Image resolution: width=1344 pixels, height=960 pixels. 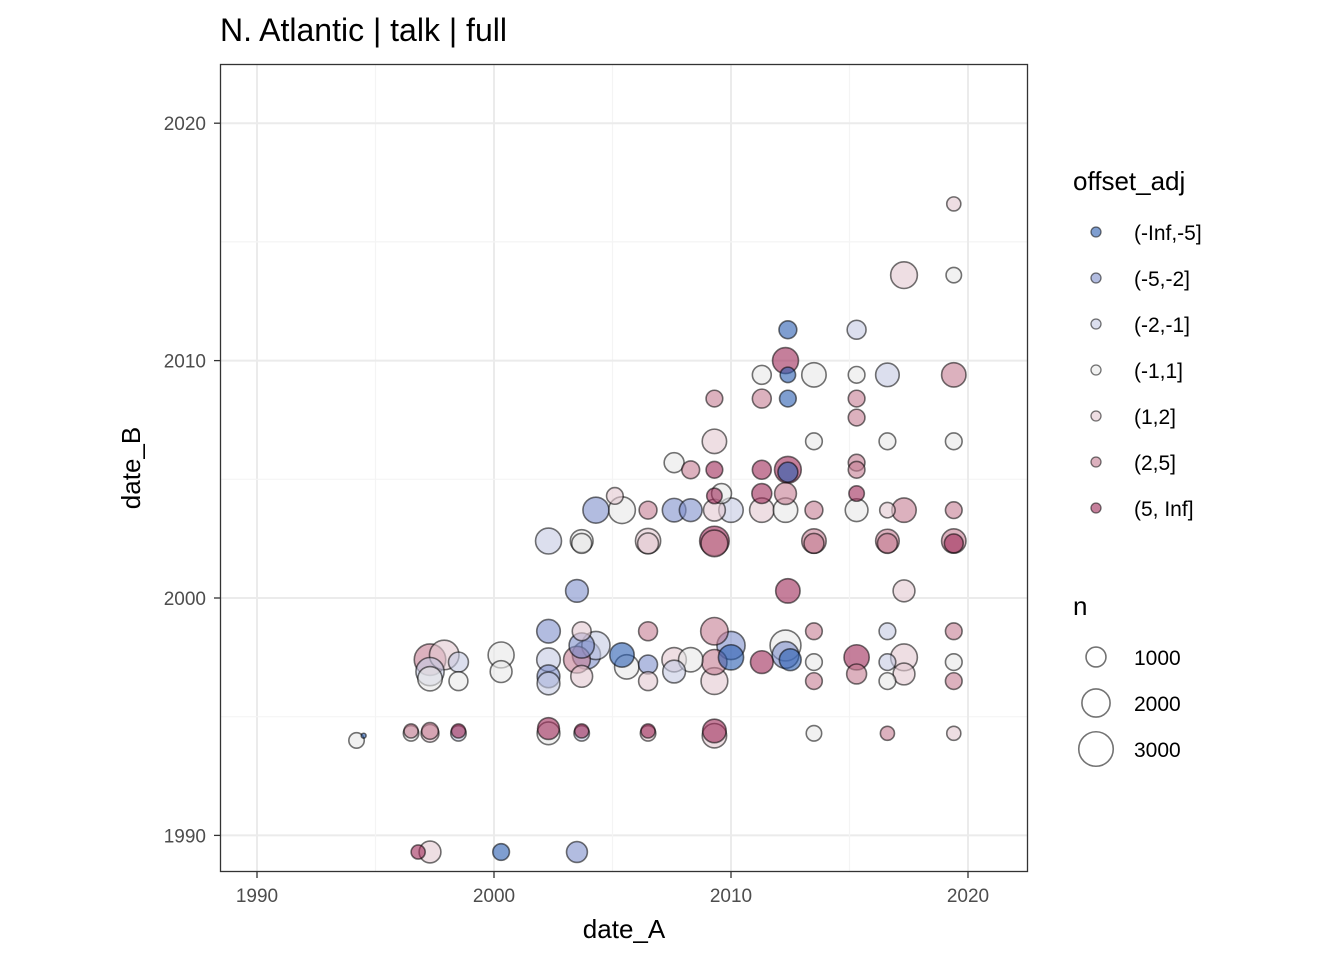 What do you see at coordinates (968, 896) in the screenshot?
I see `x-tick-label: 2020` at bounding box center [968, 896].